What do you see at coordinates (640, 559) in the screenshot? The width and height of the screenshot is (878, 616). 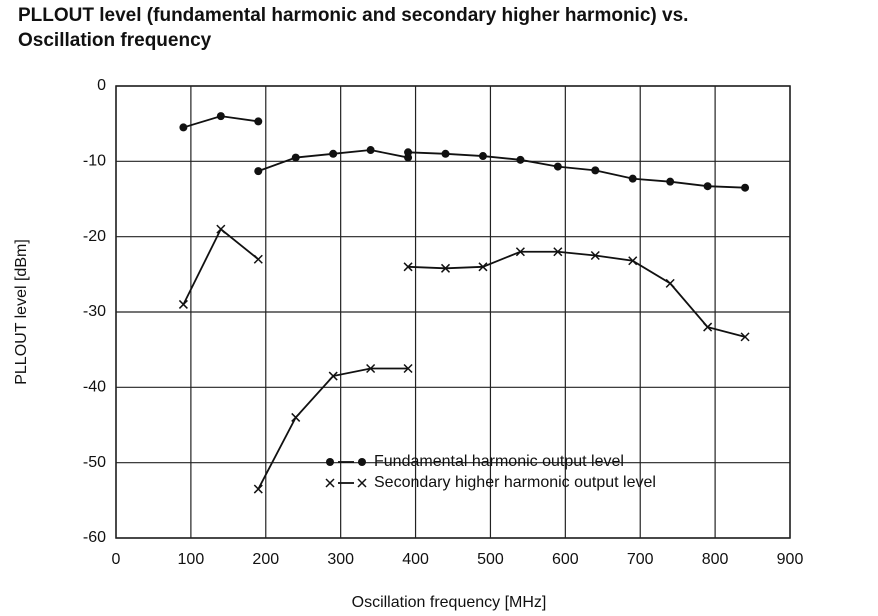 I see `x-tick-label: 700` at bounding box center [640, 559].